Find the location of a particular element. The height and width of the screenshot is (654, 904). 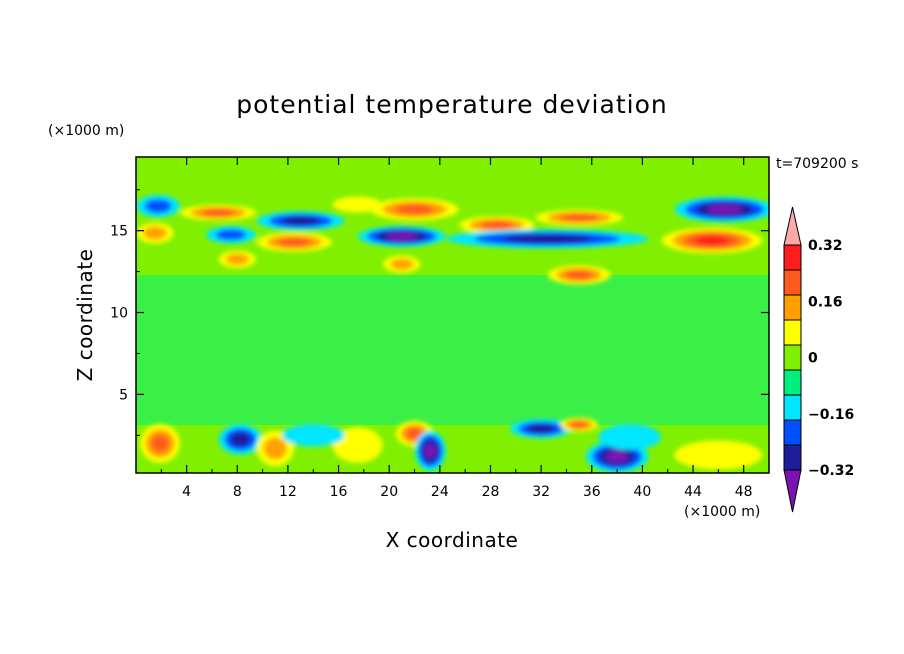

colorbar: 0.32 0.16 0 −0.16 −0.32 is located at coordinates (818, 359).